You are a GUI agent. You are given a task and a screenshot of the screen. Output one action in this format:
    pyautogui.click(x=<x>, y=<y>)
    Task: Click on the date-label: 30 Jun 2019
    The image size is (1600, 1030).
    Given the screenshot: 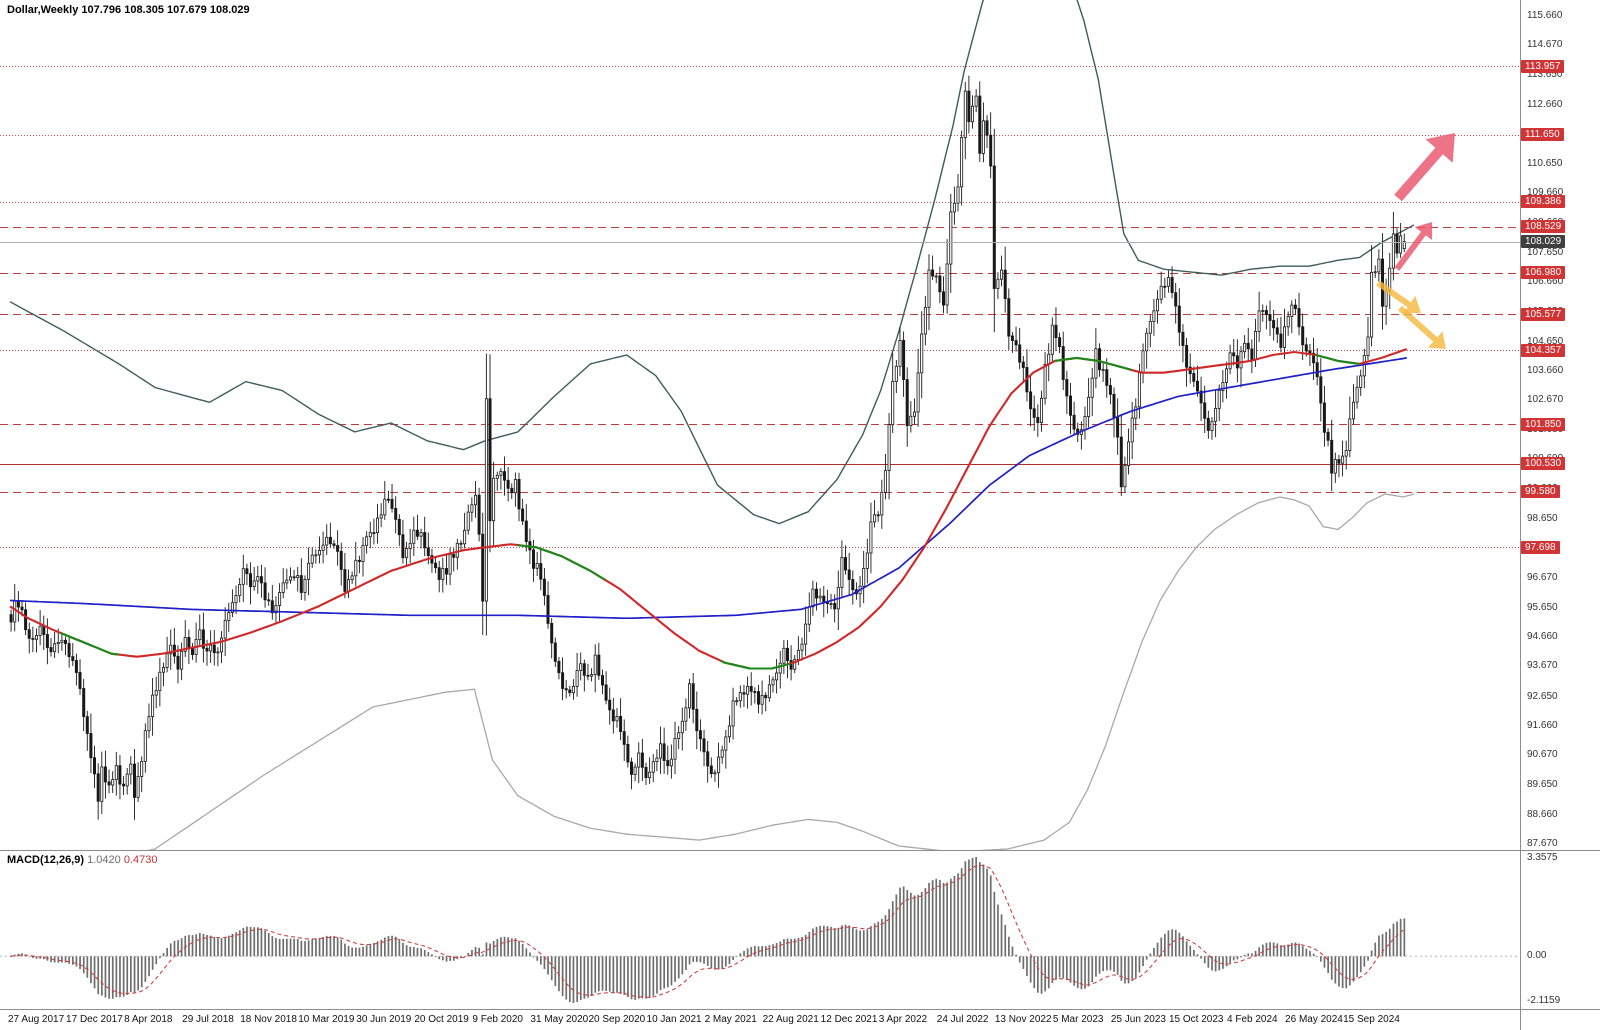 What is the action you would take?
    pyautogui.click(x=384, y=1019)
    